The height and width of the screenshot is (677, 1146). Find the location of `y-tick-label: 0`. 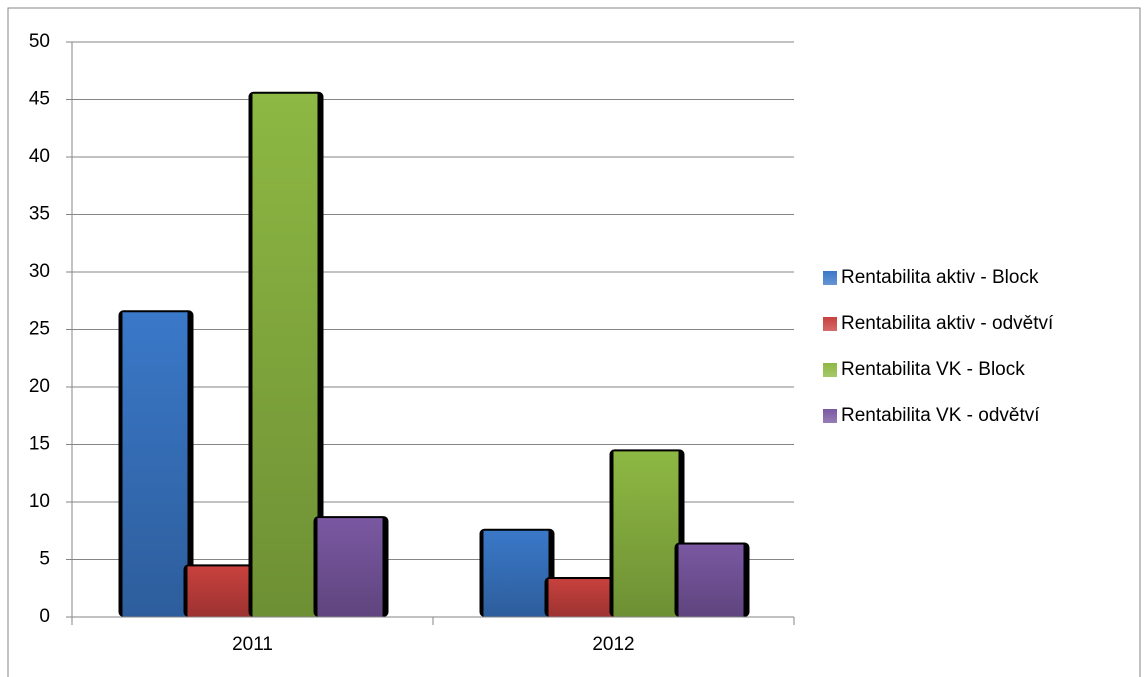

y-tick-label: 0 is located at coordinates (44, 616).